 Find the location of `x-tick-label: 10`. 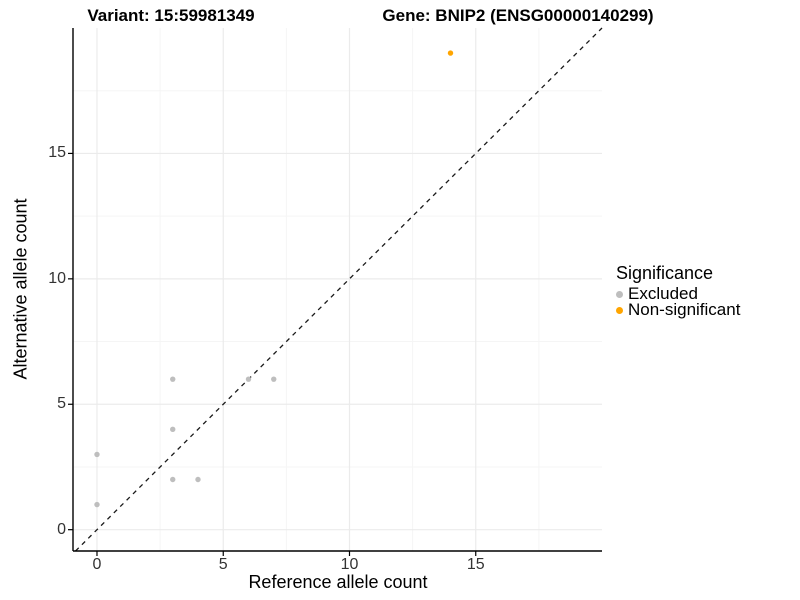

x-tick-label: 10 is located at coordinates (349, 564).